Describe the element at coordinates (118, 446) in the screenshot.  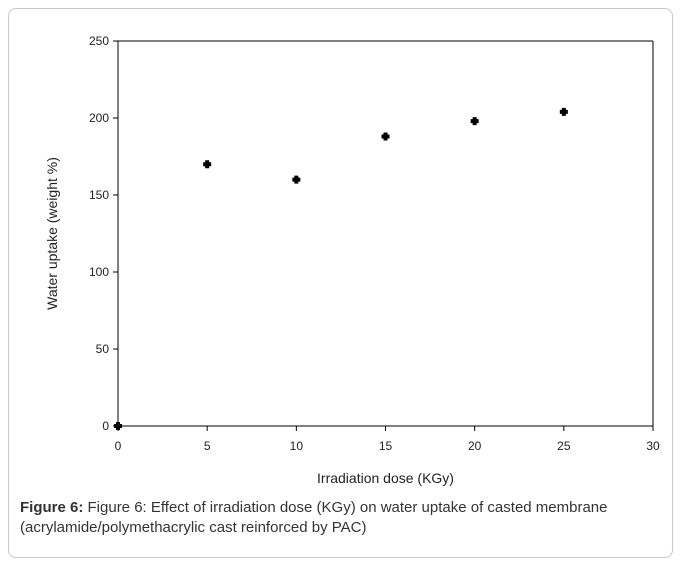
I see `x-tick-label: 0` at that location.